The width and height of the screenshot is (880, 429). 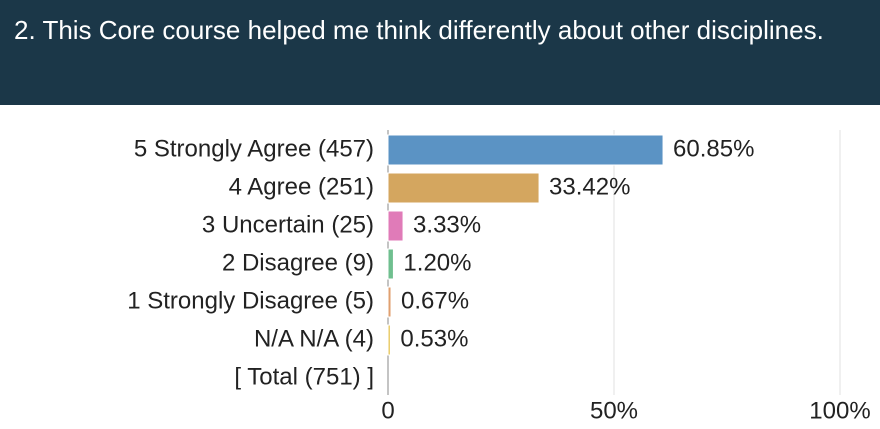 What do you see at coordinates (614, 410) in the screenshot?
I see `x-tick-label: 50%` at bounding box center [614, 410].